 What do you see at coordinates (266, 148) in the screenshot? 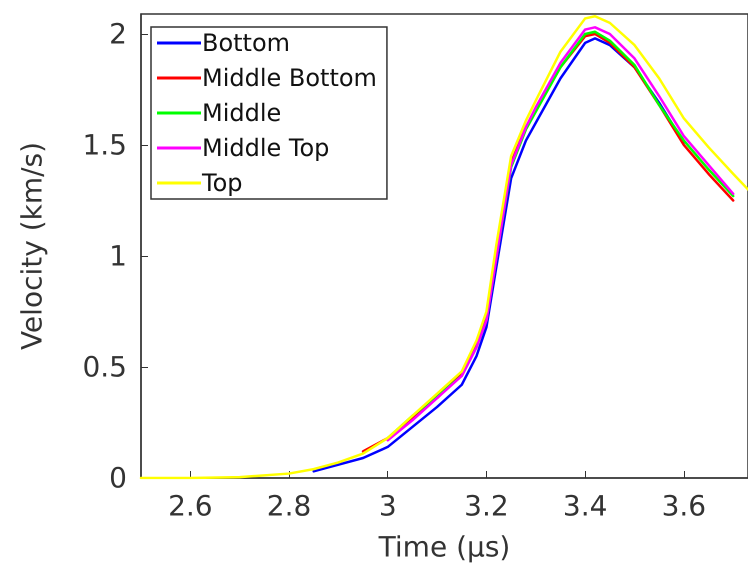
I see `legend-label: Middle Top` at bounding box center [266, 148].